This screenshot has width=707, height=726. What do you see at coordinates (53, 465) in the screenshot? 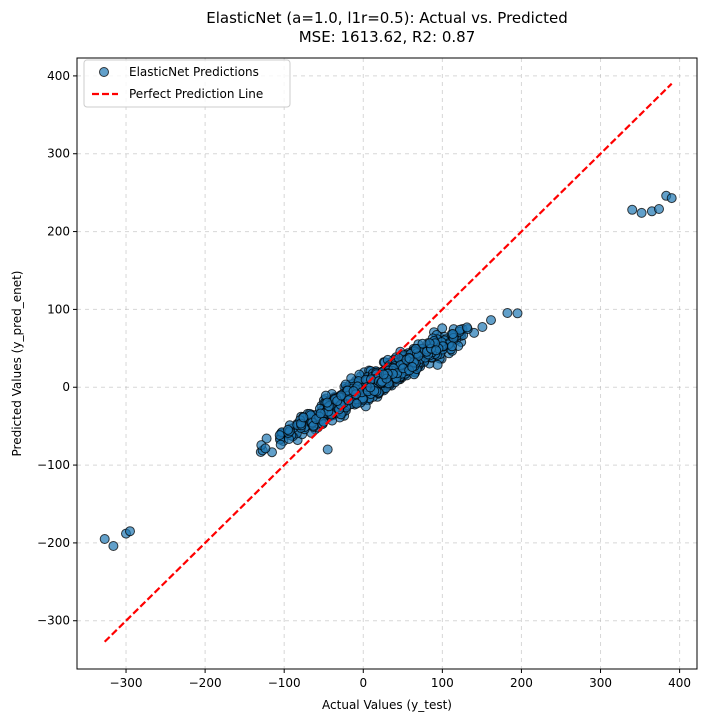
I see `y-tick-label: −100` at bounding box center [53, 465].